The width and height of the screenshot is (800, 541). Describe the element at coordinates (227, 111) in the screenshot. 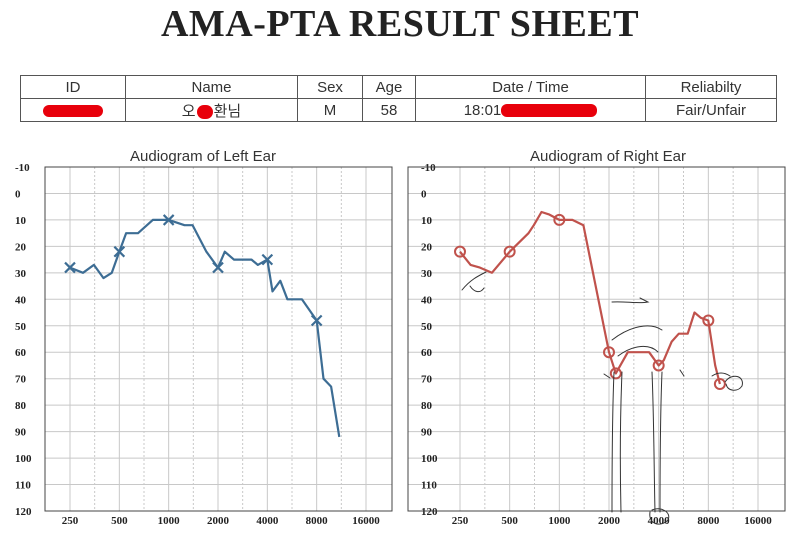

I see `name-last: 환님` at that location.